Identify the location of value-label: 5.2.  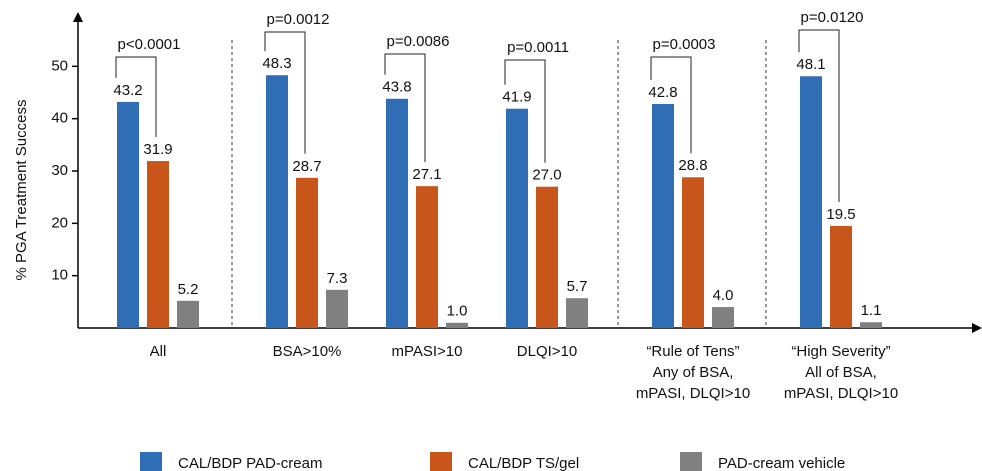
(188, 289).